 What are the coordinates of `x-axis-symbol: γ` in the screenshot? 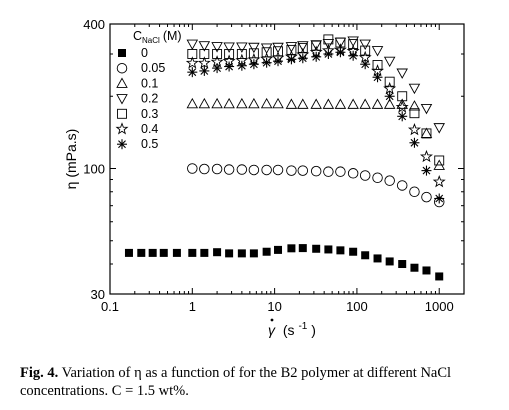 It's located at (272, 330).